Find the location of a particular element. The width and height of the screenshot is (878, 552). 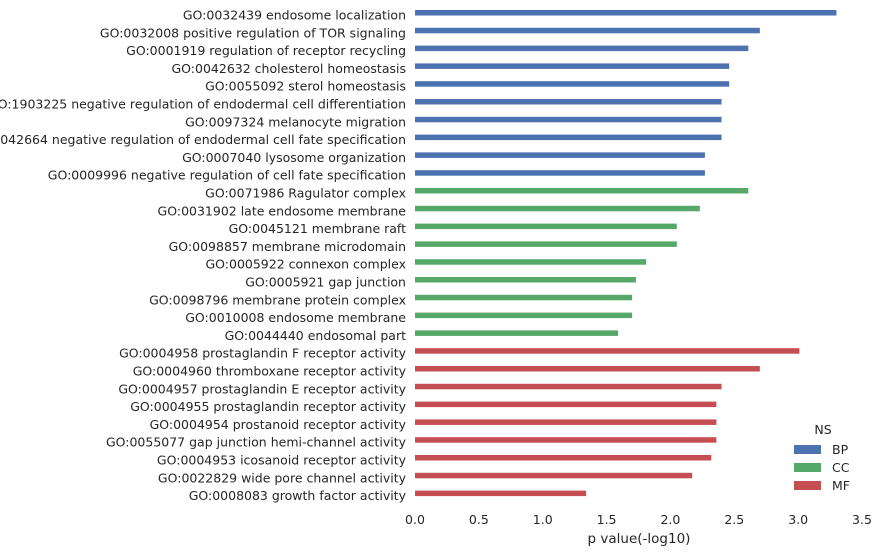

legend-swatch-bp is located at coordinates (807, 449).